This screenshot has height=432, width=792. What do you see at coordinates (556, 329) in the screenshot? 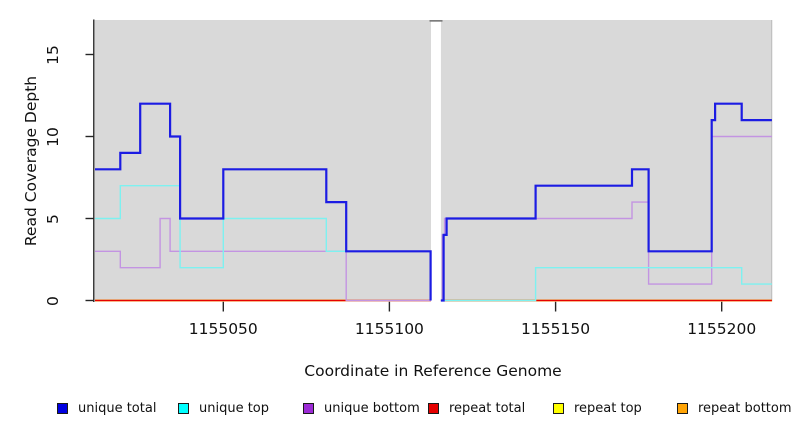
I see `x-tick-label: 1155150` at bounding box center [556, 329].